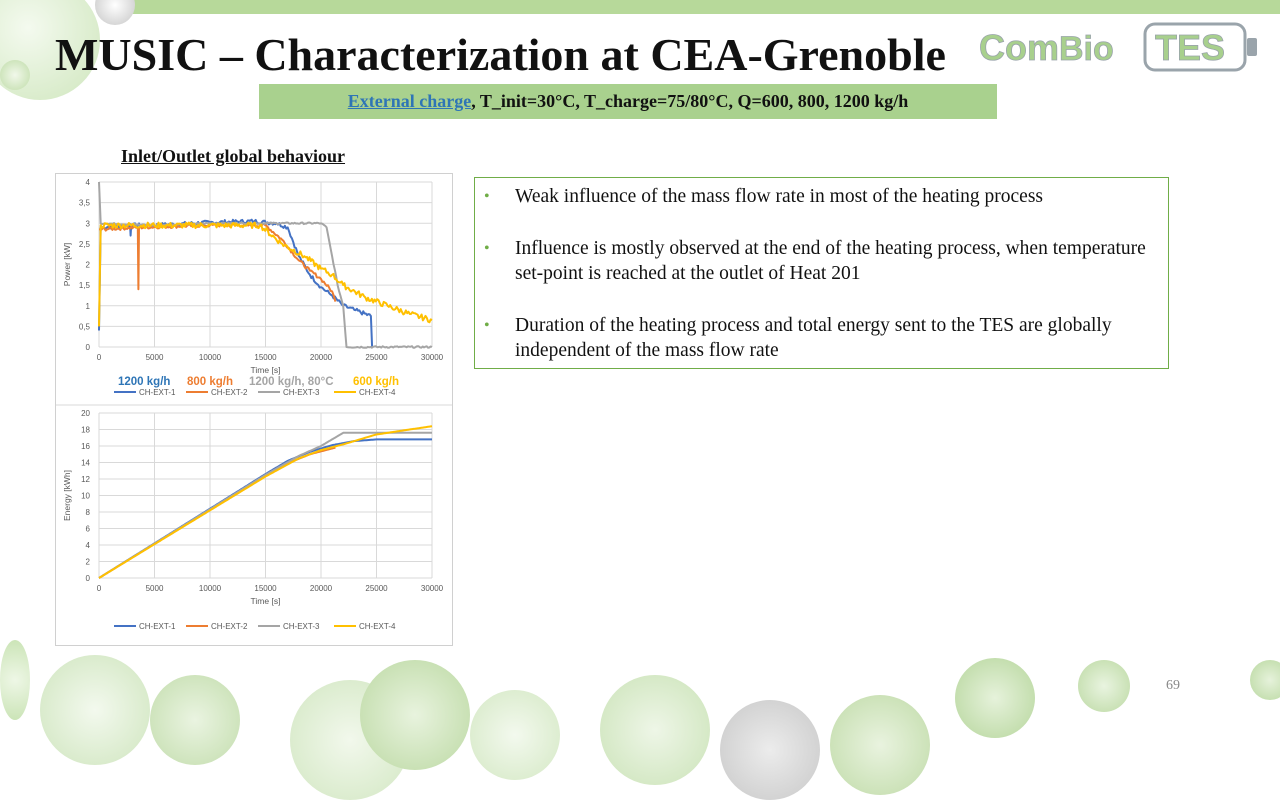  What do you see at coordinates (500, 54) in the screenshot?
I see `slide-title: MUSIC – Characterization at CEA-Grenoble` at bounding box center [500, 54].